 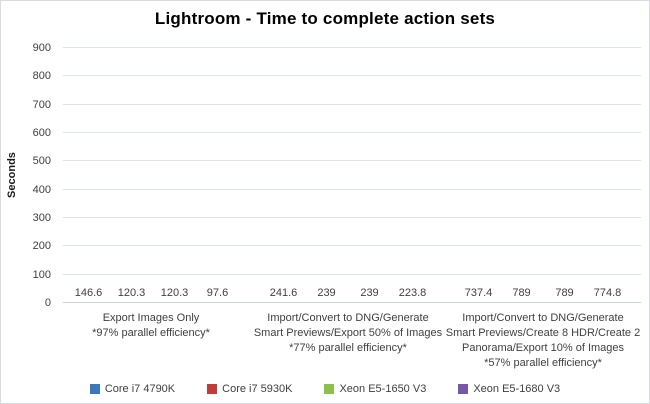 I want to click on y-tick-label-300: 300, so click(x=41, y=218).